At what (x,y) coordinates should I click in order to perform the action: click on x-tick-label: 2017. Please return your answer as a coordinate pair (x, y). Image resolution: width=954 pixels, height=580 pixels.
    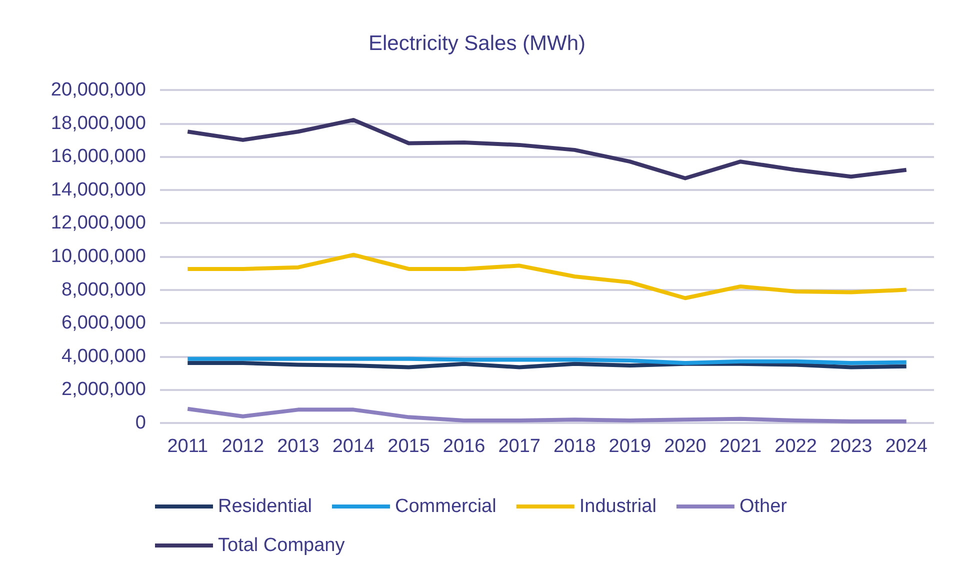
    Looking at the image, I should click on (519, 446).